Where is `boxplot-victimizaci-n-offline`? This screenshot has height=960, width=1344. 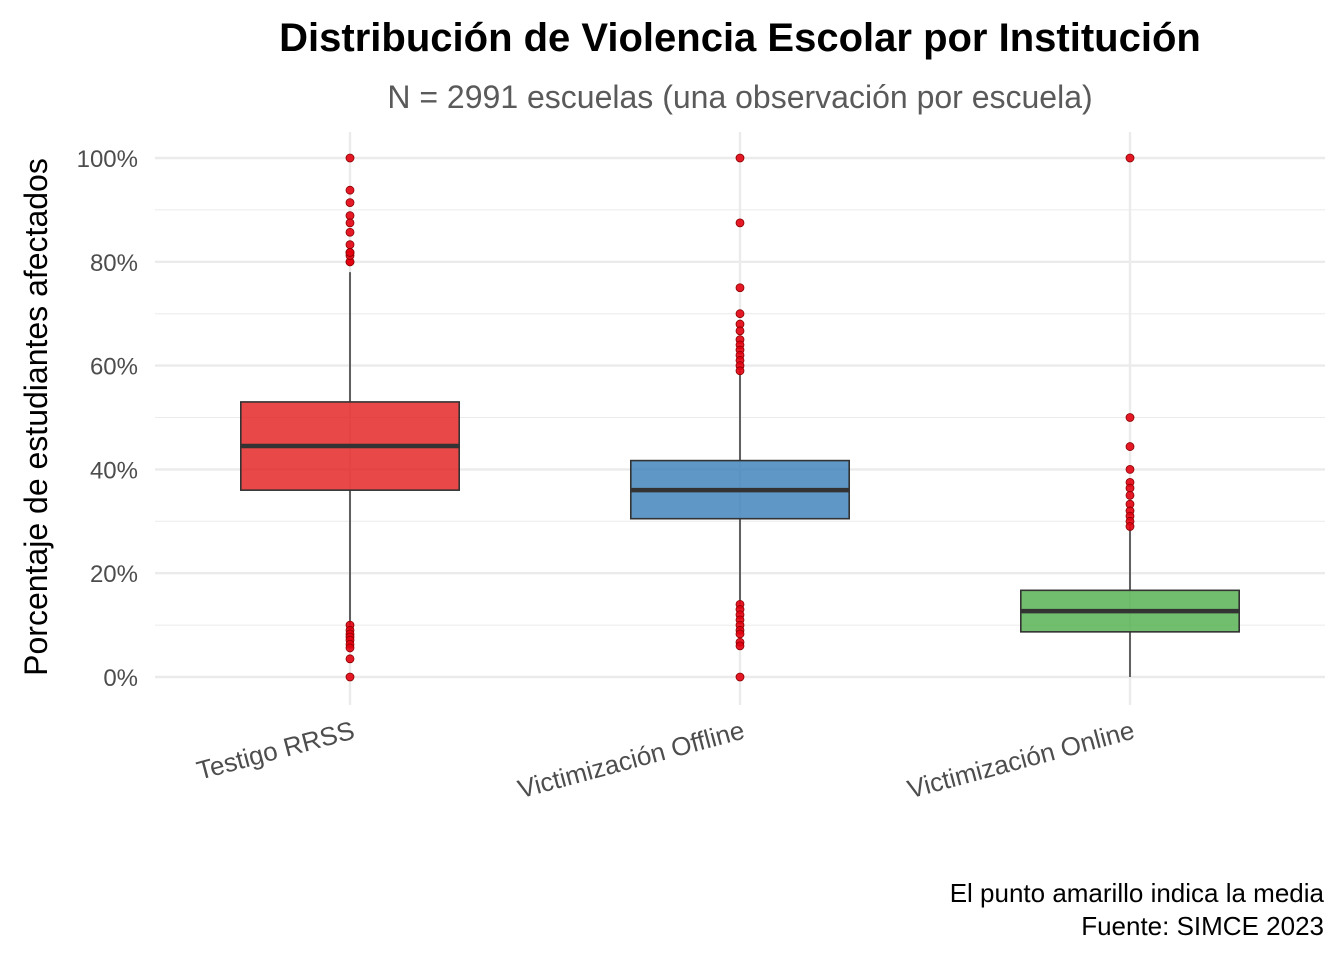
boxplot-victimizaci-n-offline is located at coordinates (739, 417).